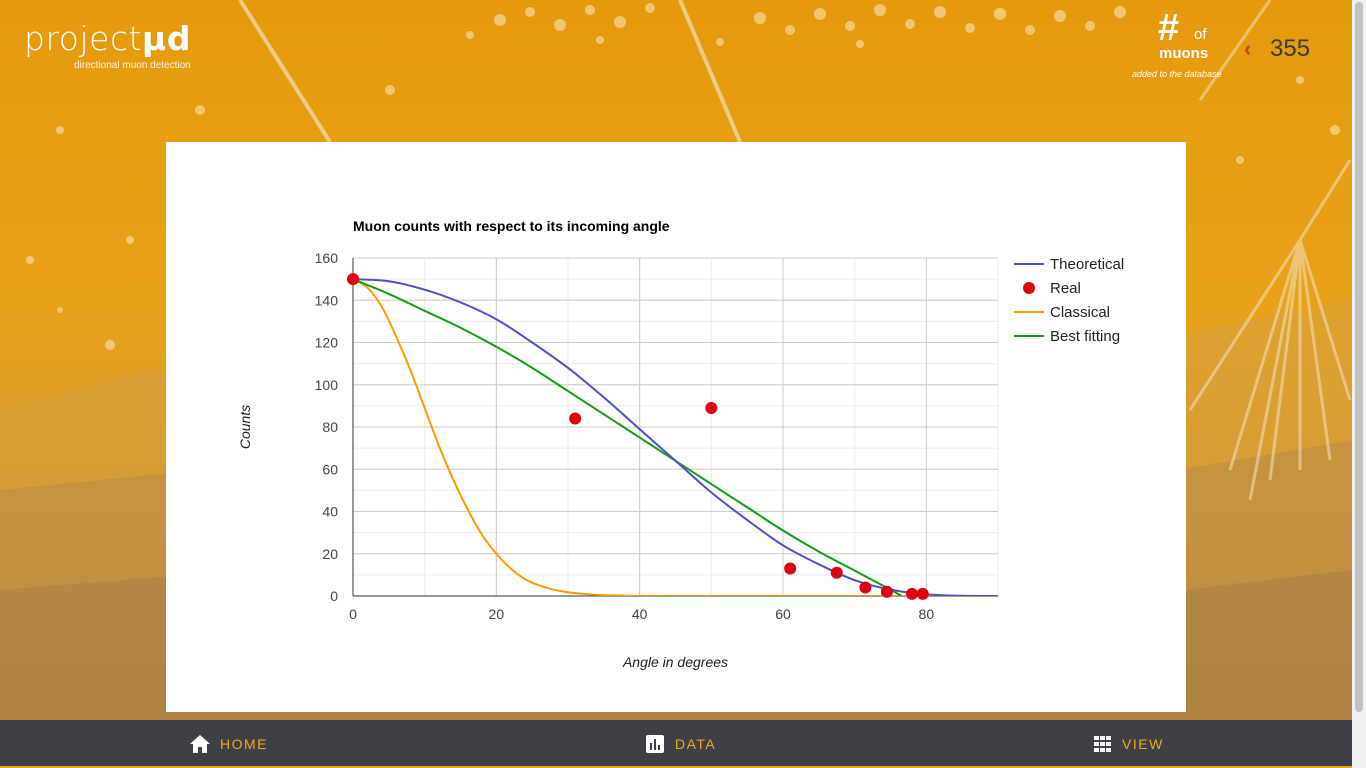 This screenshot has height=768, width=1366. I want to click on y-axis-label: Counts, so click(245, 427).